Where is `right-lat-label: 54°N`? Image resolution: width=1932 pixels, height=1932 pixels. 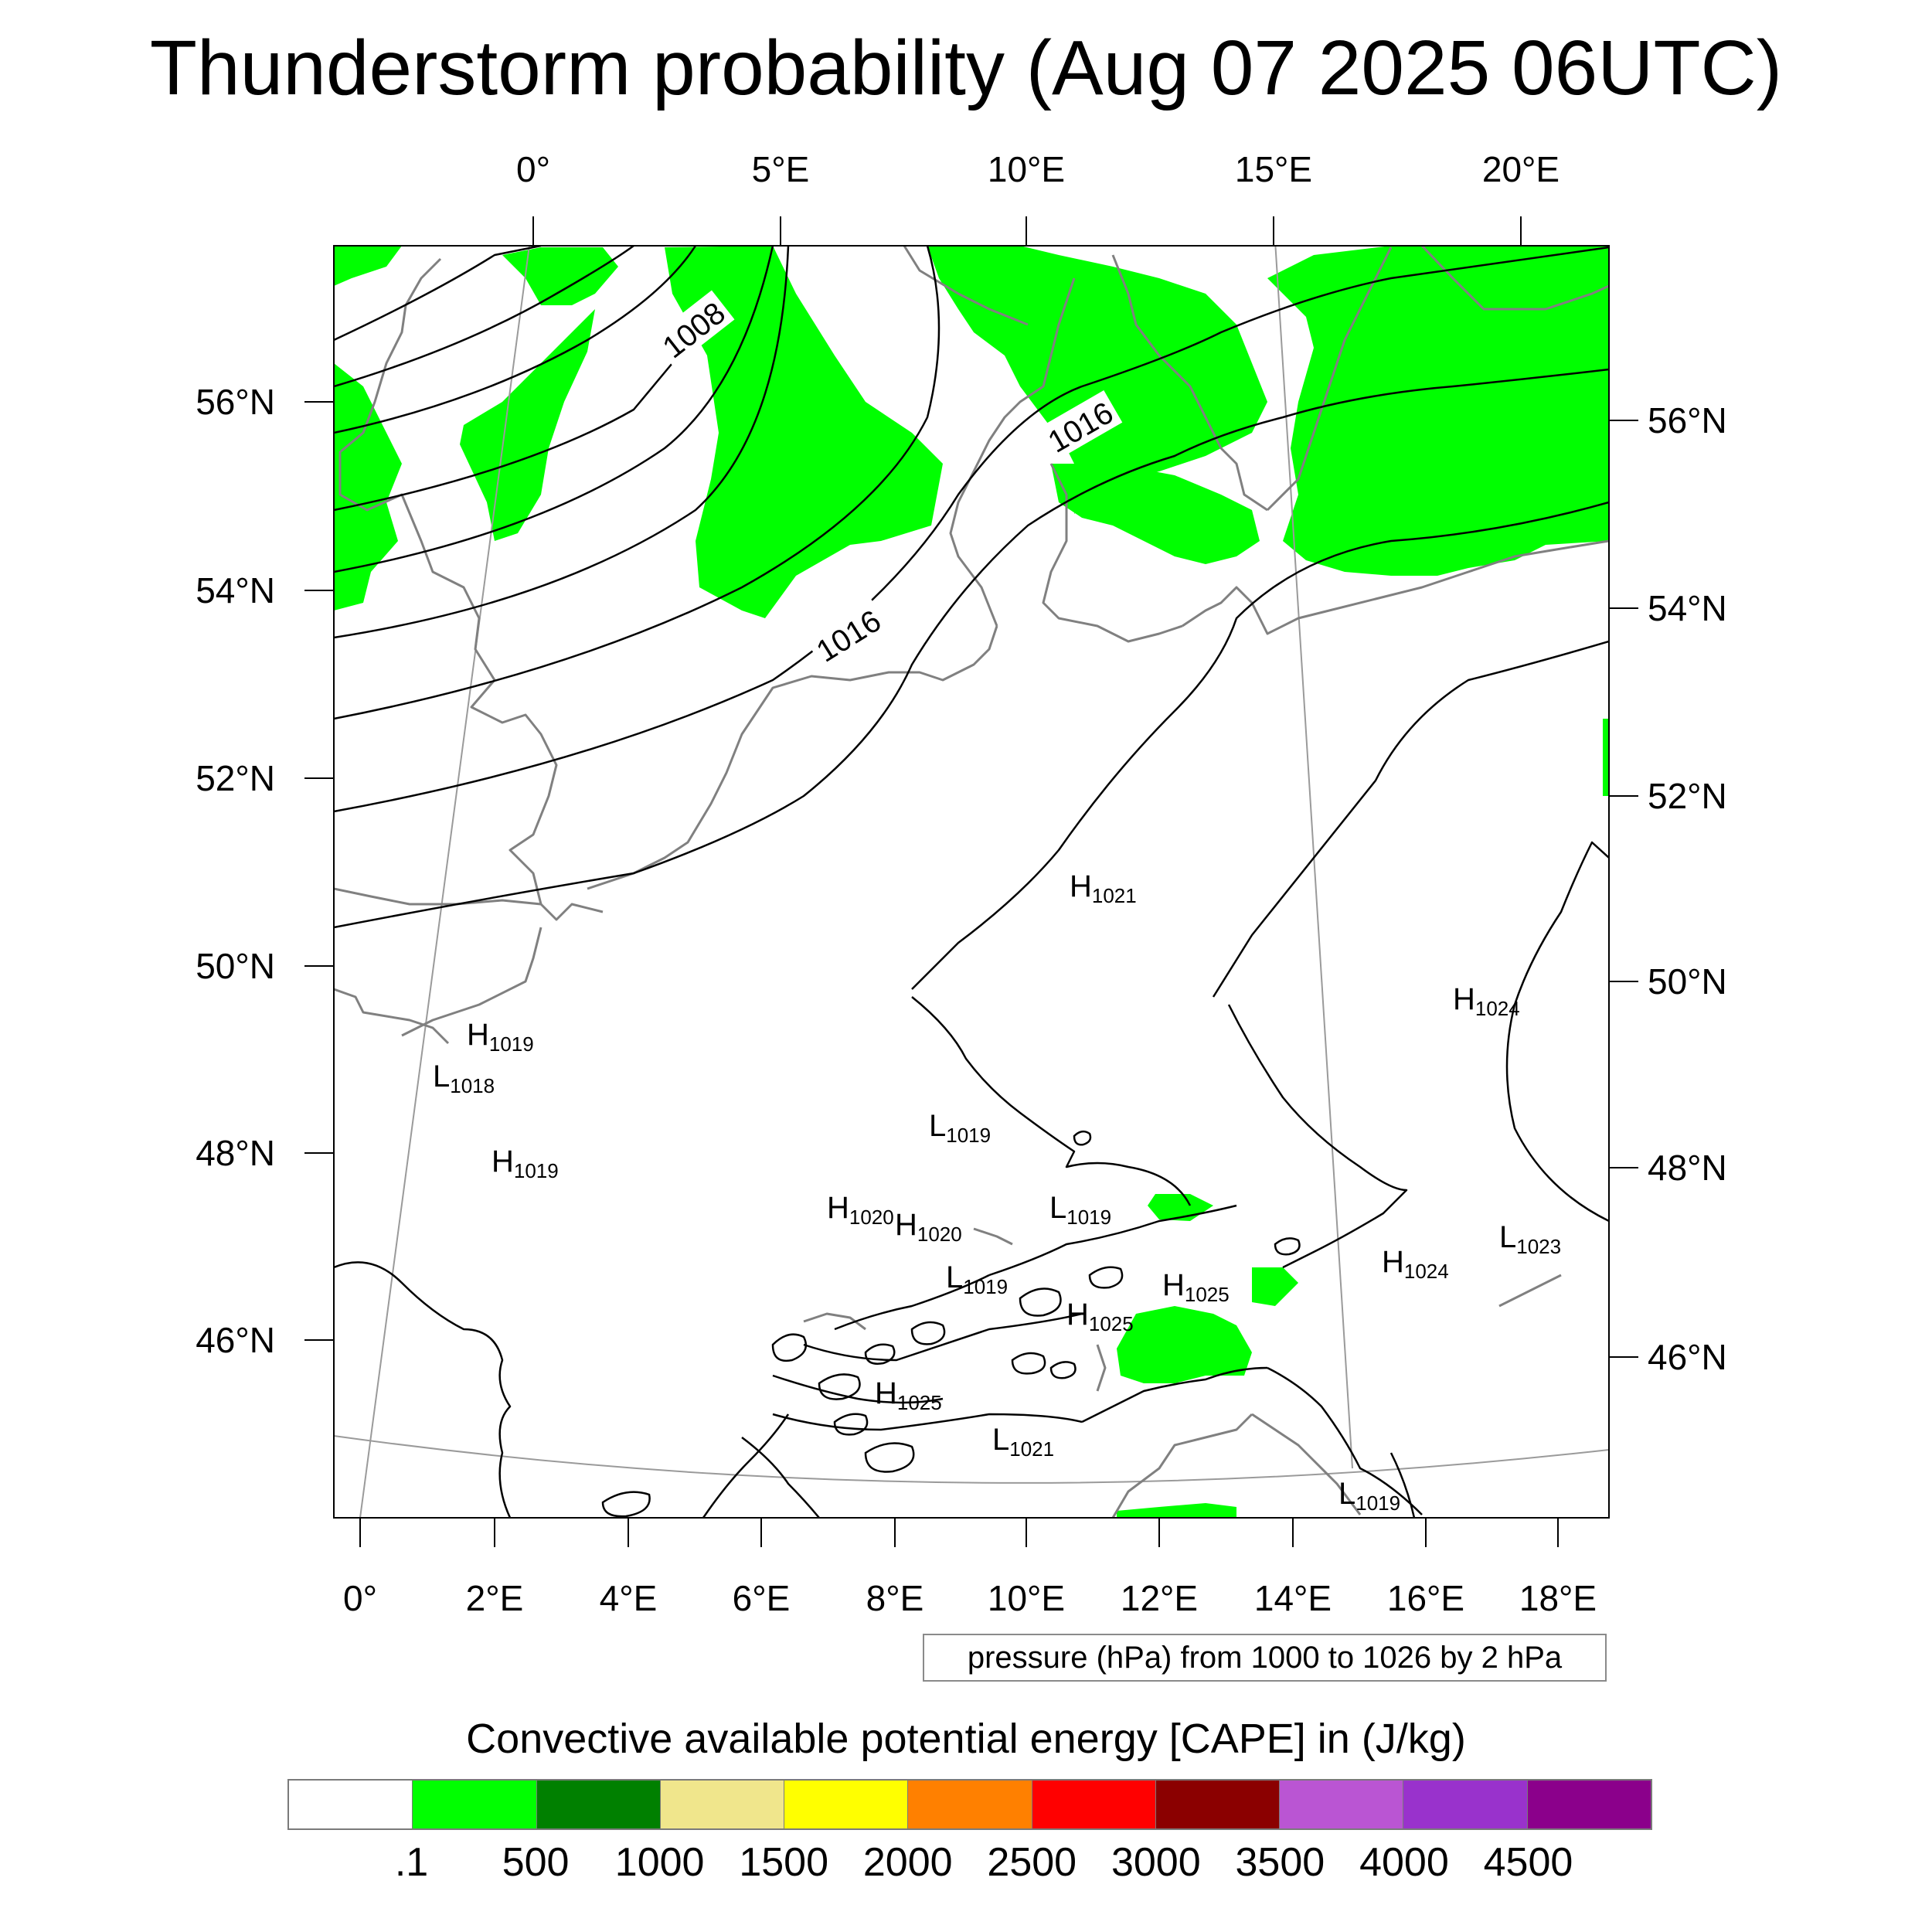 right-lat-label: 54°N is located at coordinates (1687, 608).